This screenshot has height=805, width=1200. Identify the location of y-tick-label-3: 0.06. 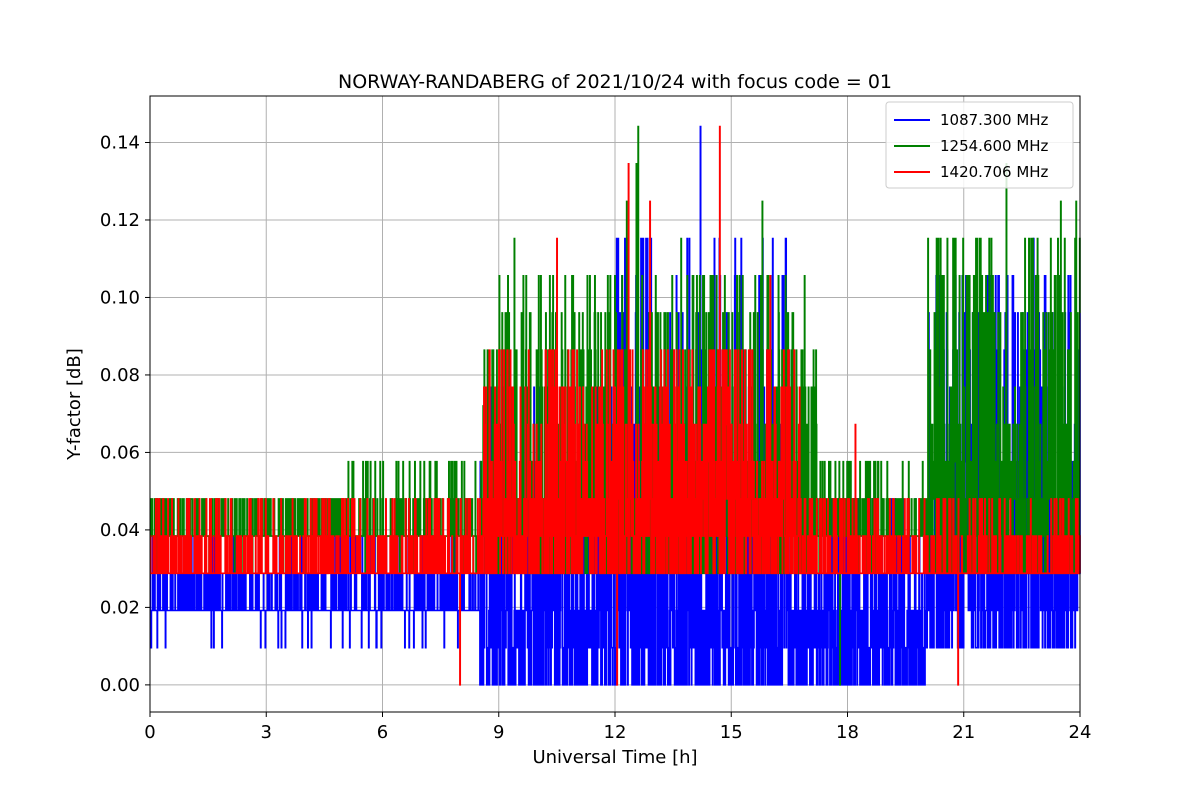
(120, 452).